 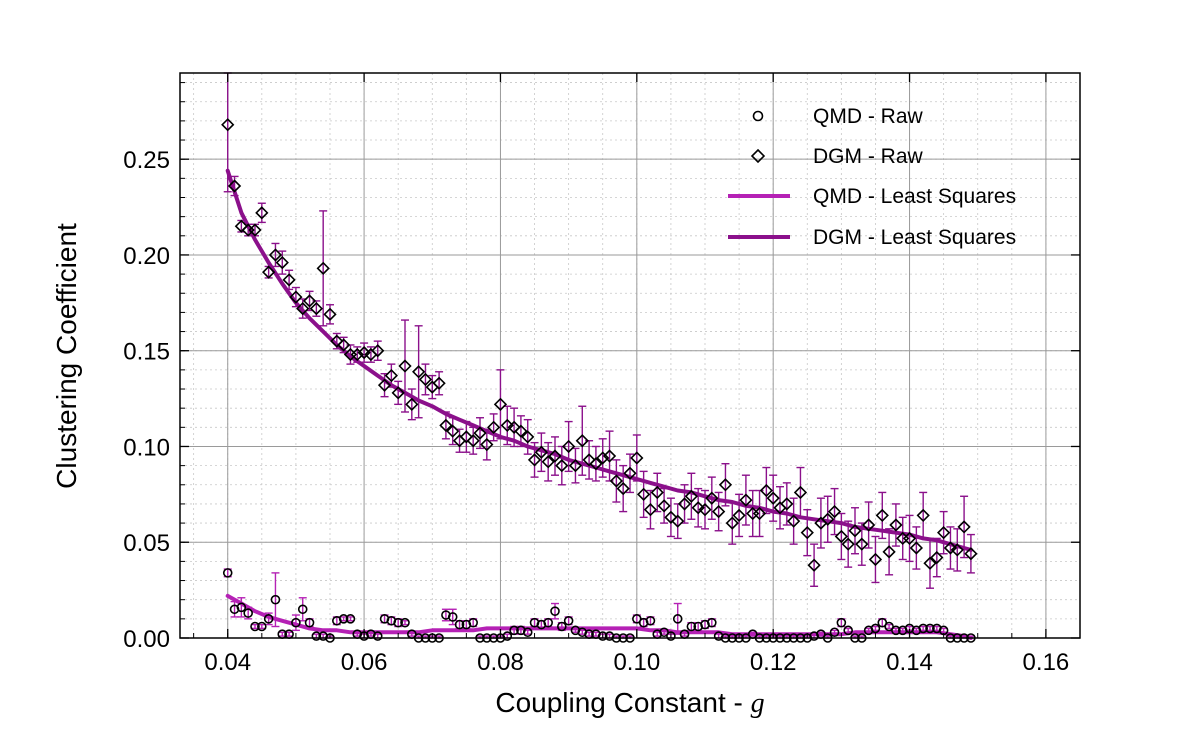 I want to click on y-axis-title: Clustering Coefficient, so click(x=66, y=356).